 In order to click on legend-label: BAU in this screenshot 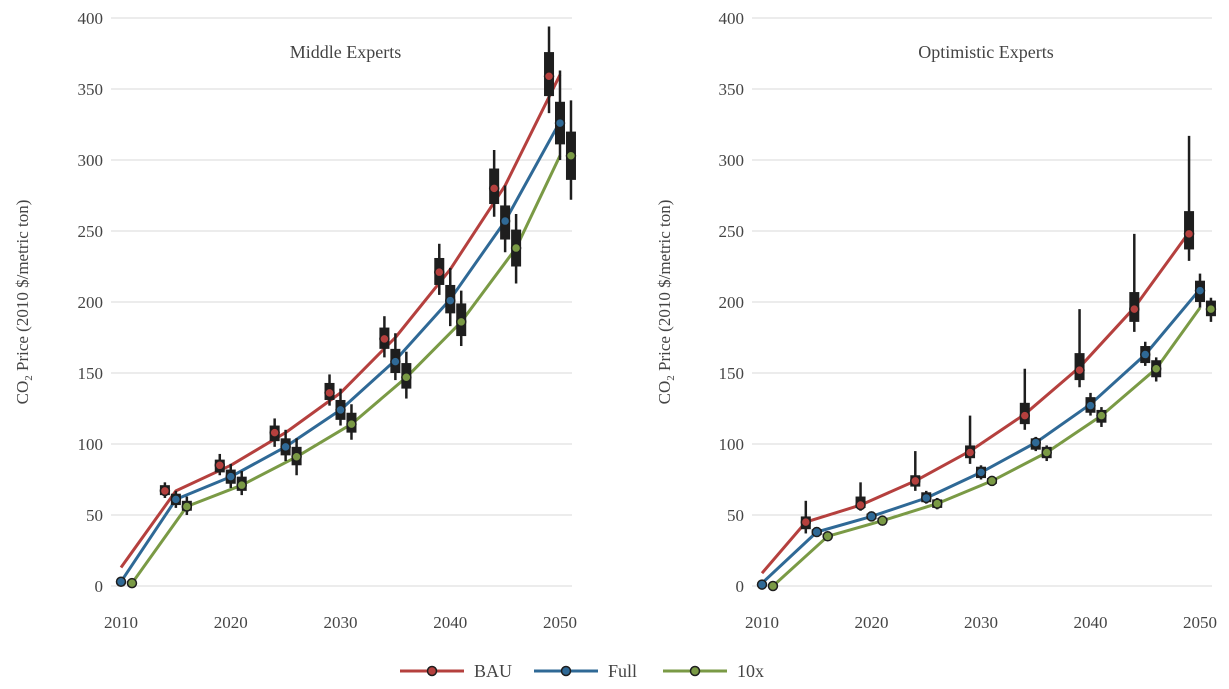, I will do `click(493, 671)`.